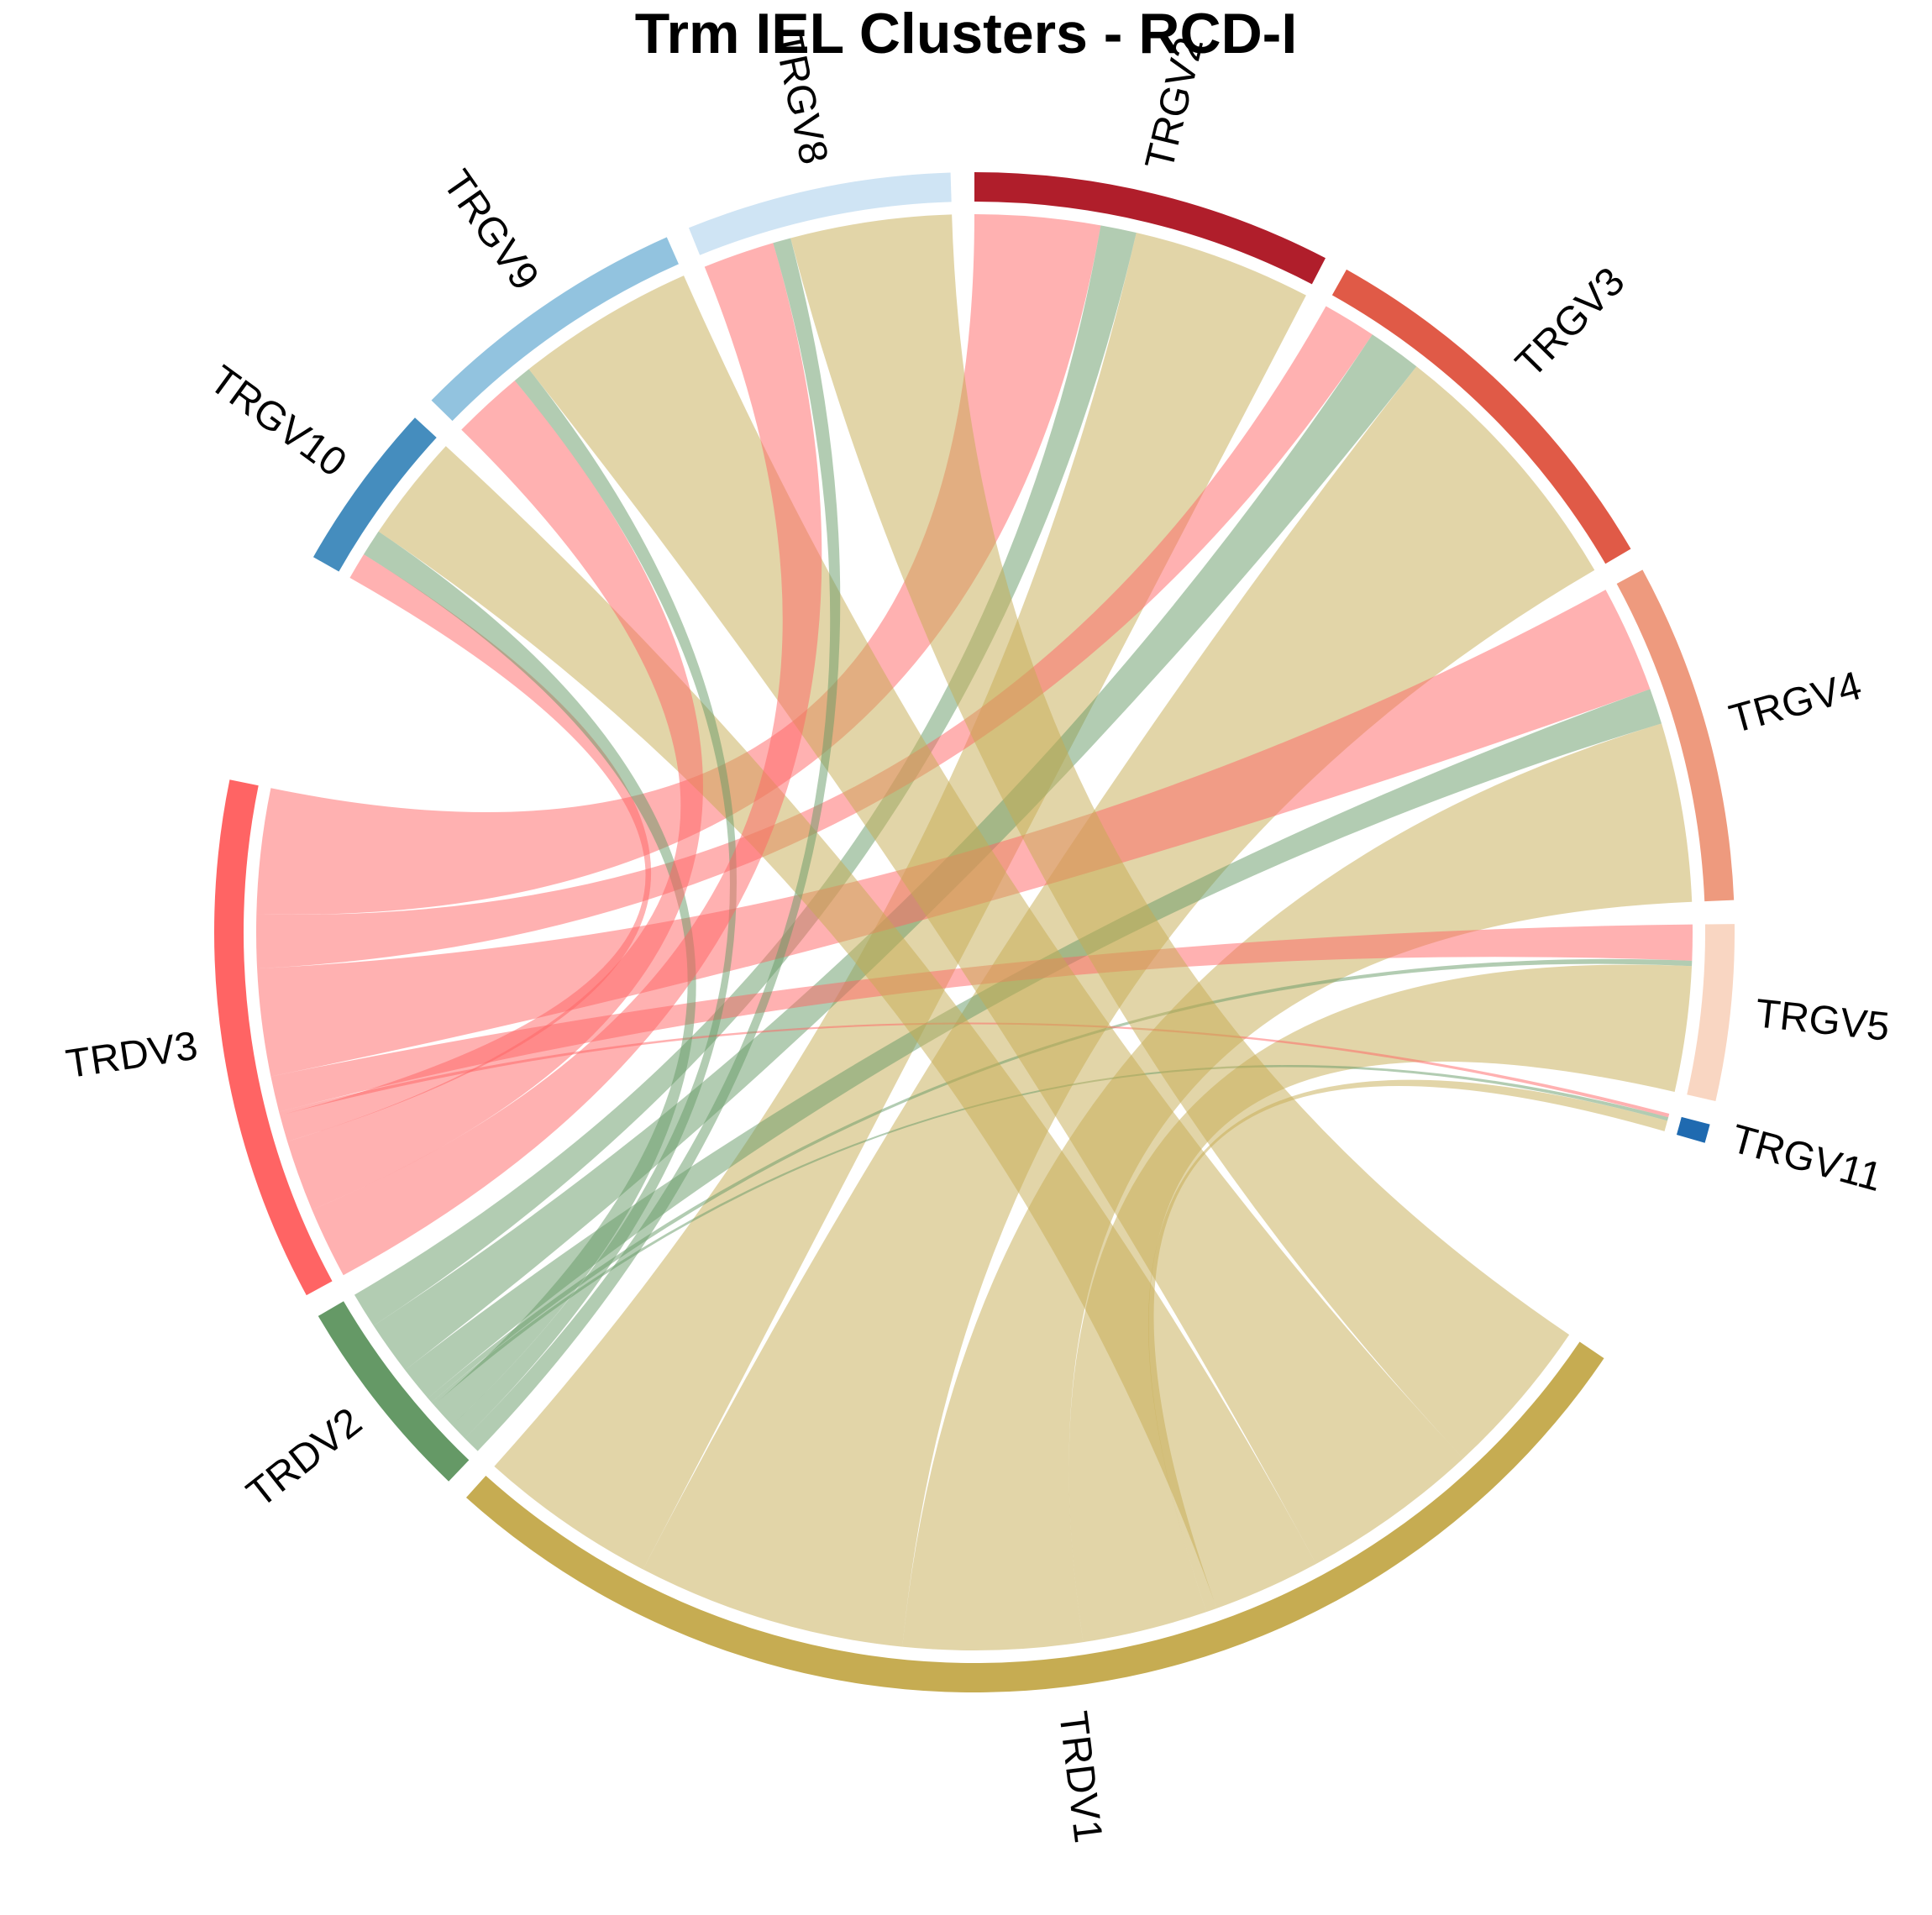  Describe the element at coordinates (1150, 228) in the screenshot. I see `sector-track-trgv2` at that location.